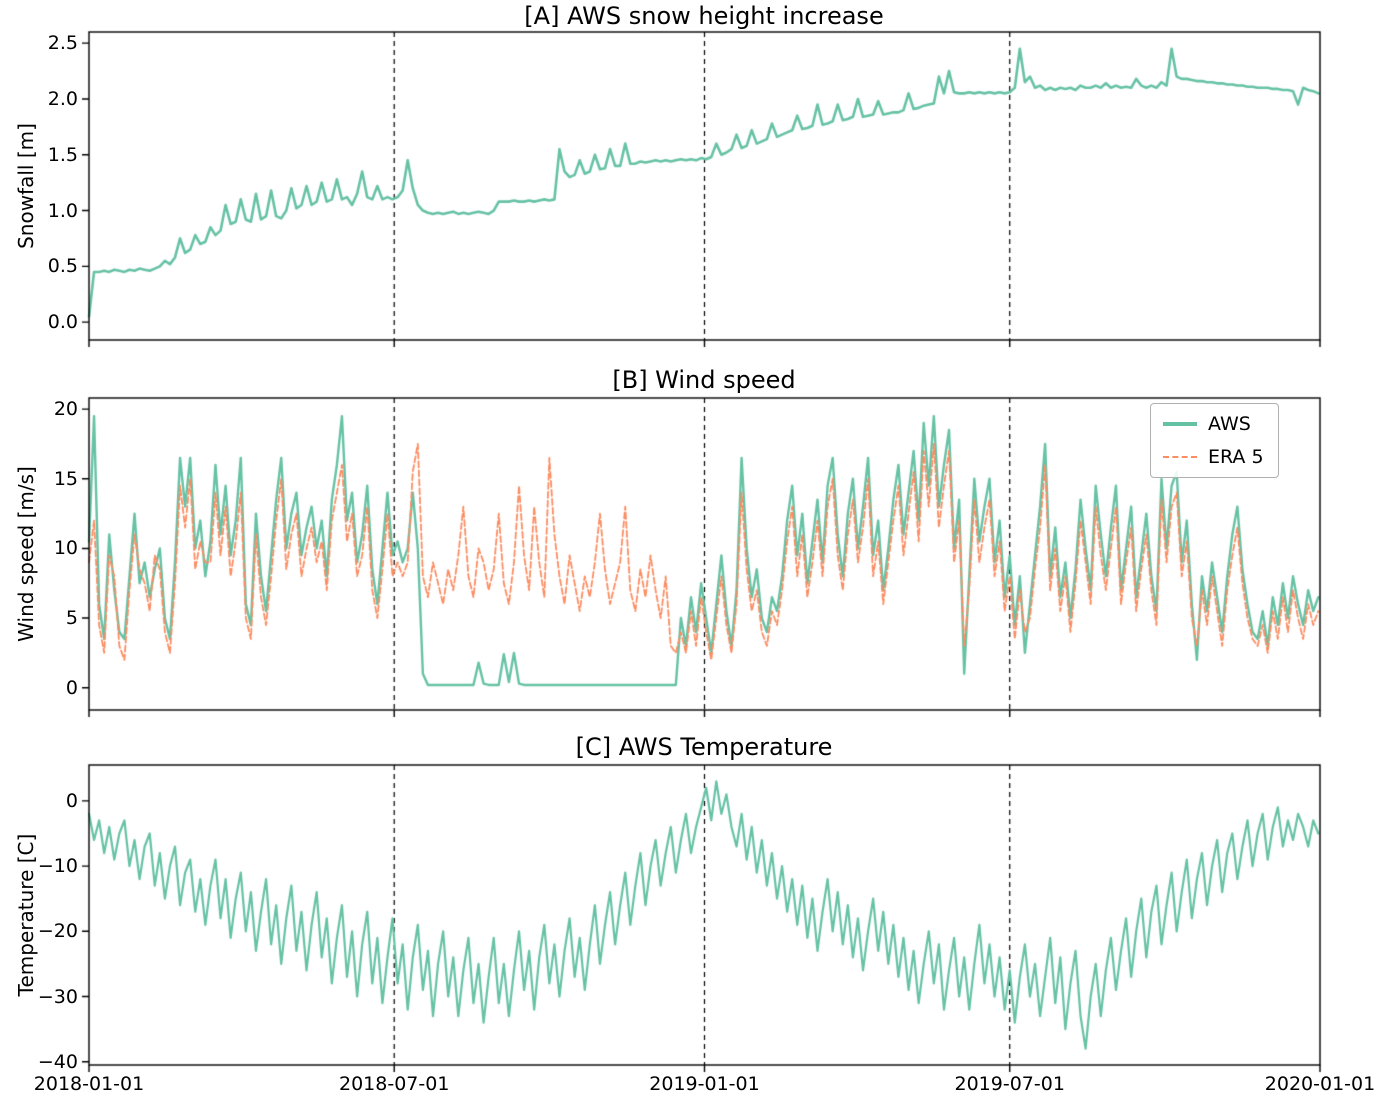 Image resolution: width=1388 pixels, height=1095 pixels. I want to click on x-tick-label: 2018-01-01, so click(89, 1084).